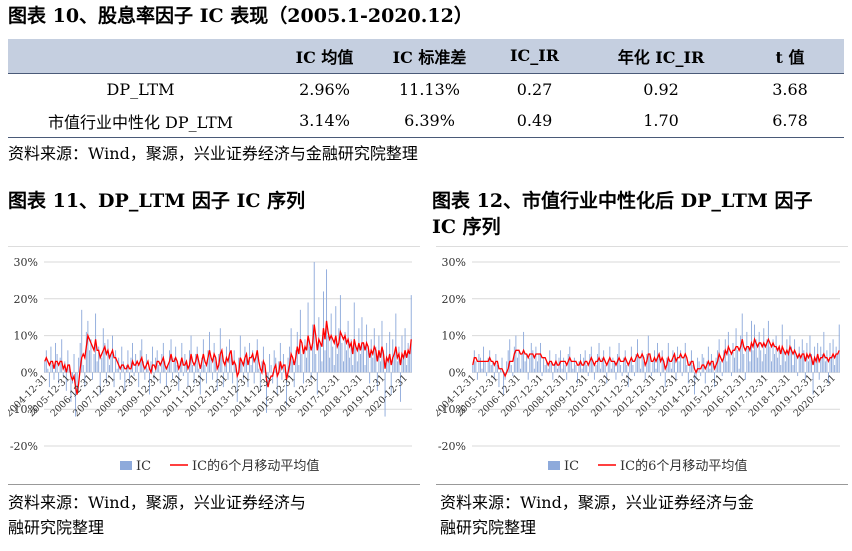 The width and height of the screenshot is (852, 551). Describe the element at coordinates (790, 56) in the screenshot. I see `header-t-value: t 值` at that location.